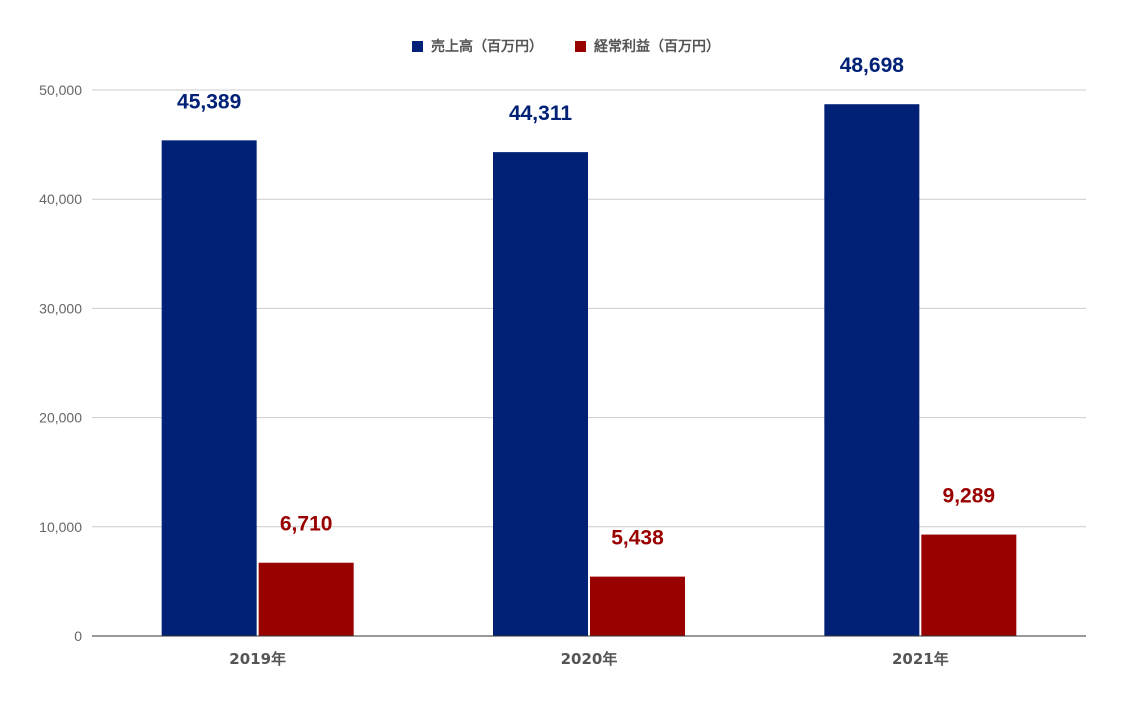  What do you see at coordinates (60, 527) in the screenshot?
I see `y-tick-label: 10,000` at bounding box center [60, 527].